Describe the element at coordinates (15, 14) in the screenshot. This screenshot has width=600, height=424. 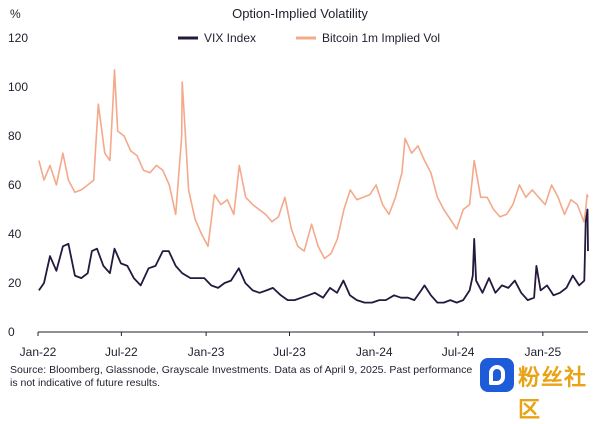
I see `y-axis-unit-label: %` at that location.